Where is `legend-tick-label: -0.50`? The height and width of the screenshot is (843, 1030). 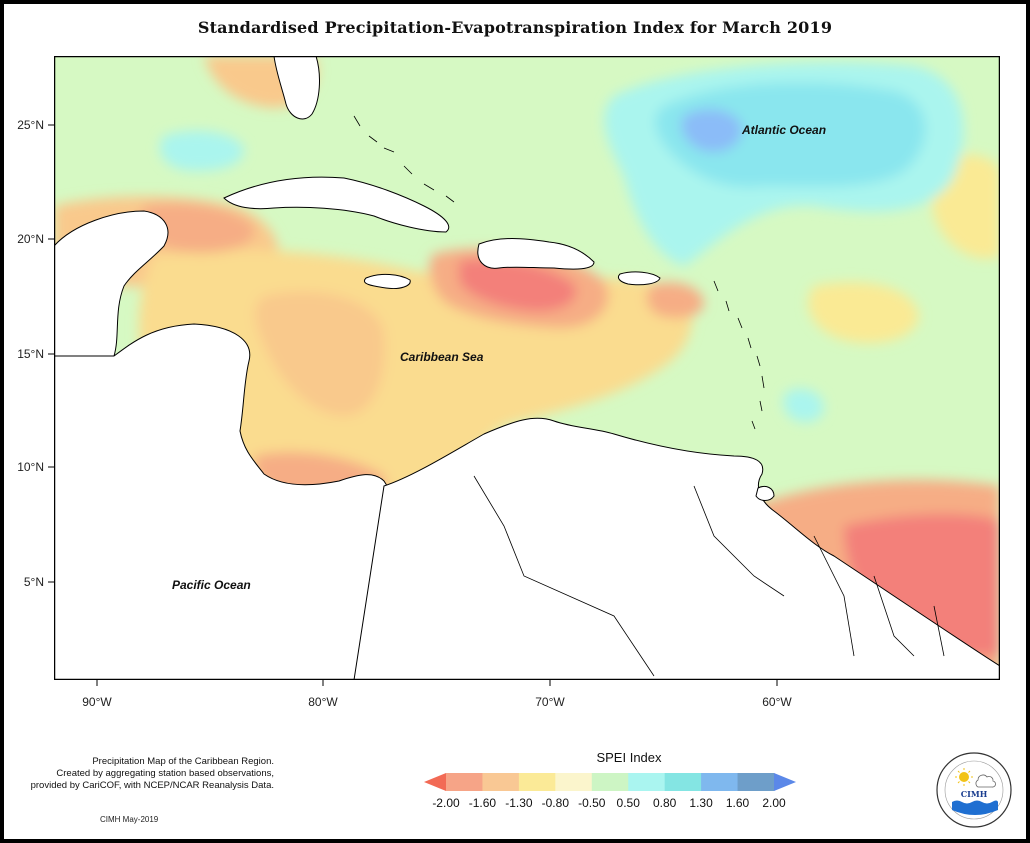 legend-tick-label: -0.50 is located at coordinates (592, 803).